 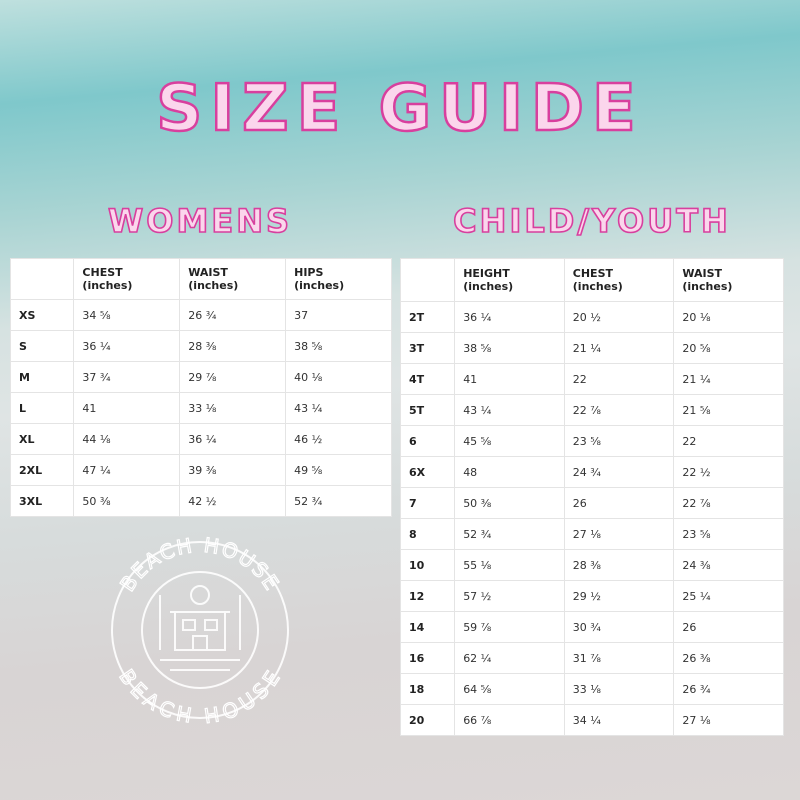 What do you see at coordinates (509, 658) in the screenshot?
I see `cell: 62 ¼` at bounding box center [509, 658].